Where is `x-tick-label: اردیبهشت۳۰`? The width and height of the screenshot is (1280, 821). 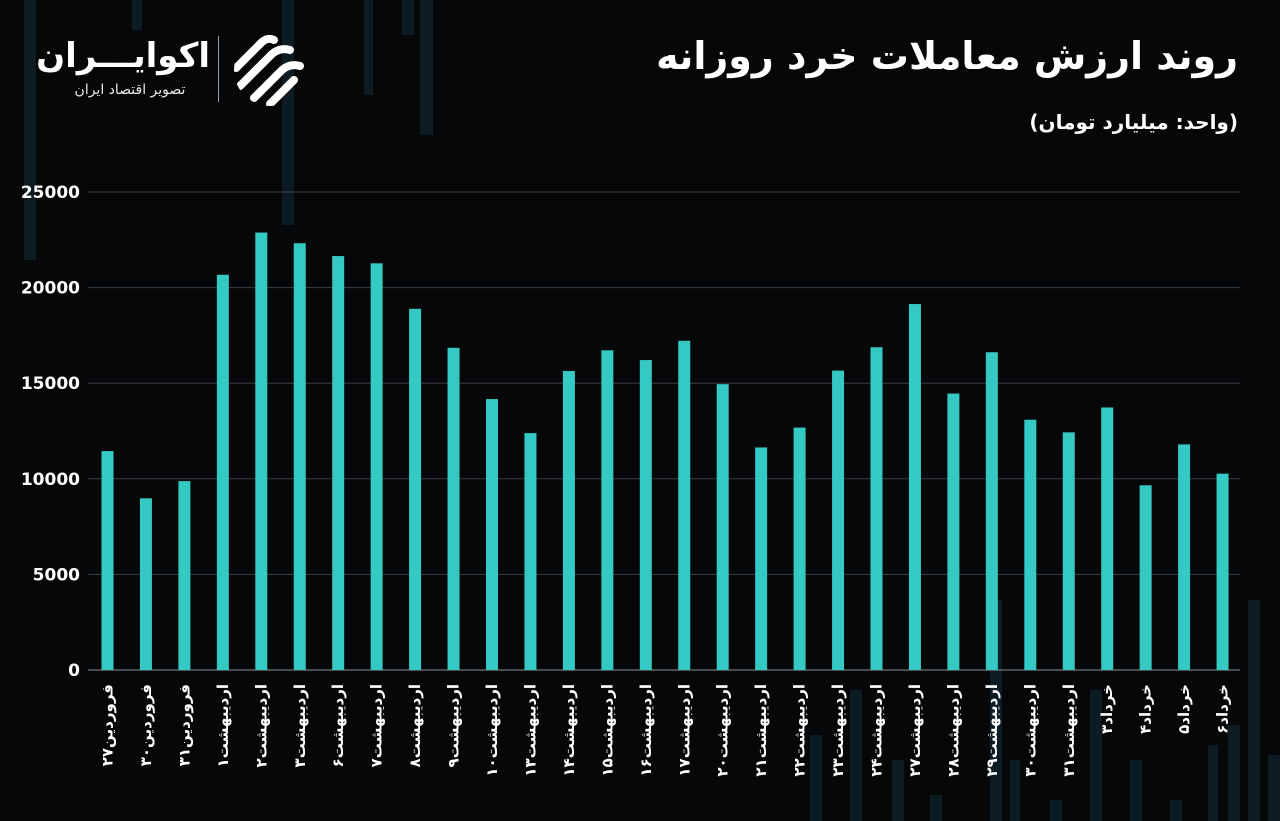 x-tick-label: اردیبهشت۳۰ is located at coordinates (1030, 730).